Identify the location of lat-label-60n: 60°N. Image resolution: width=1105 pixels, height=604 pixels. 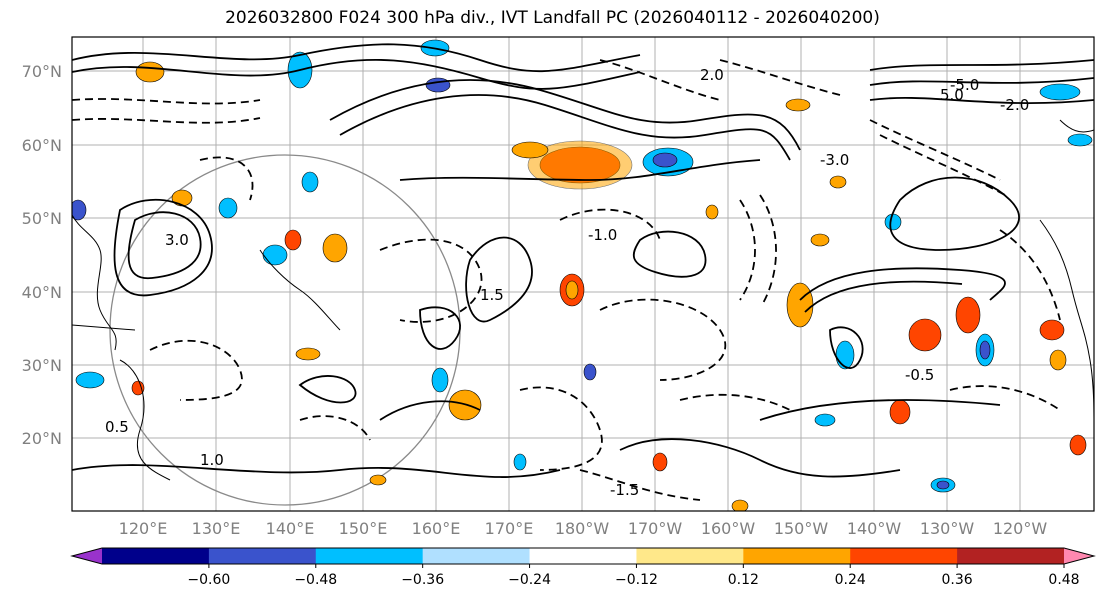
(42, 145).